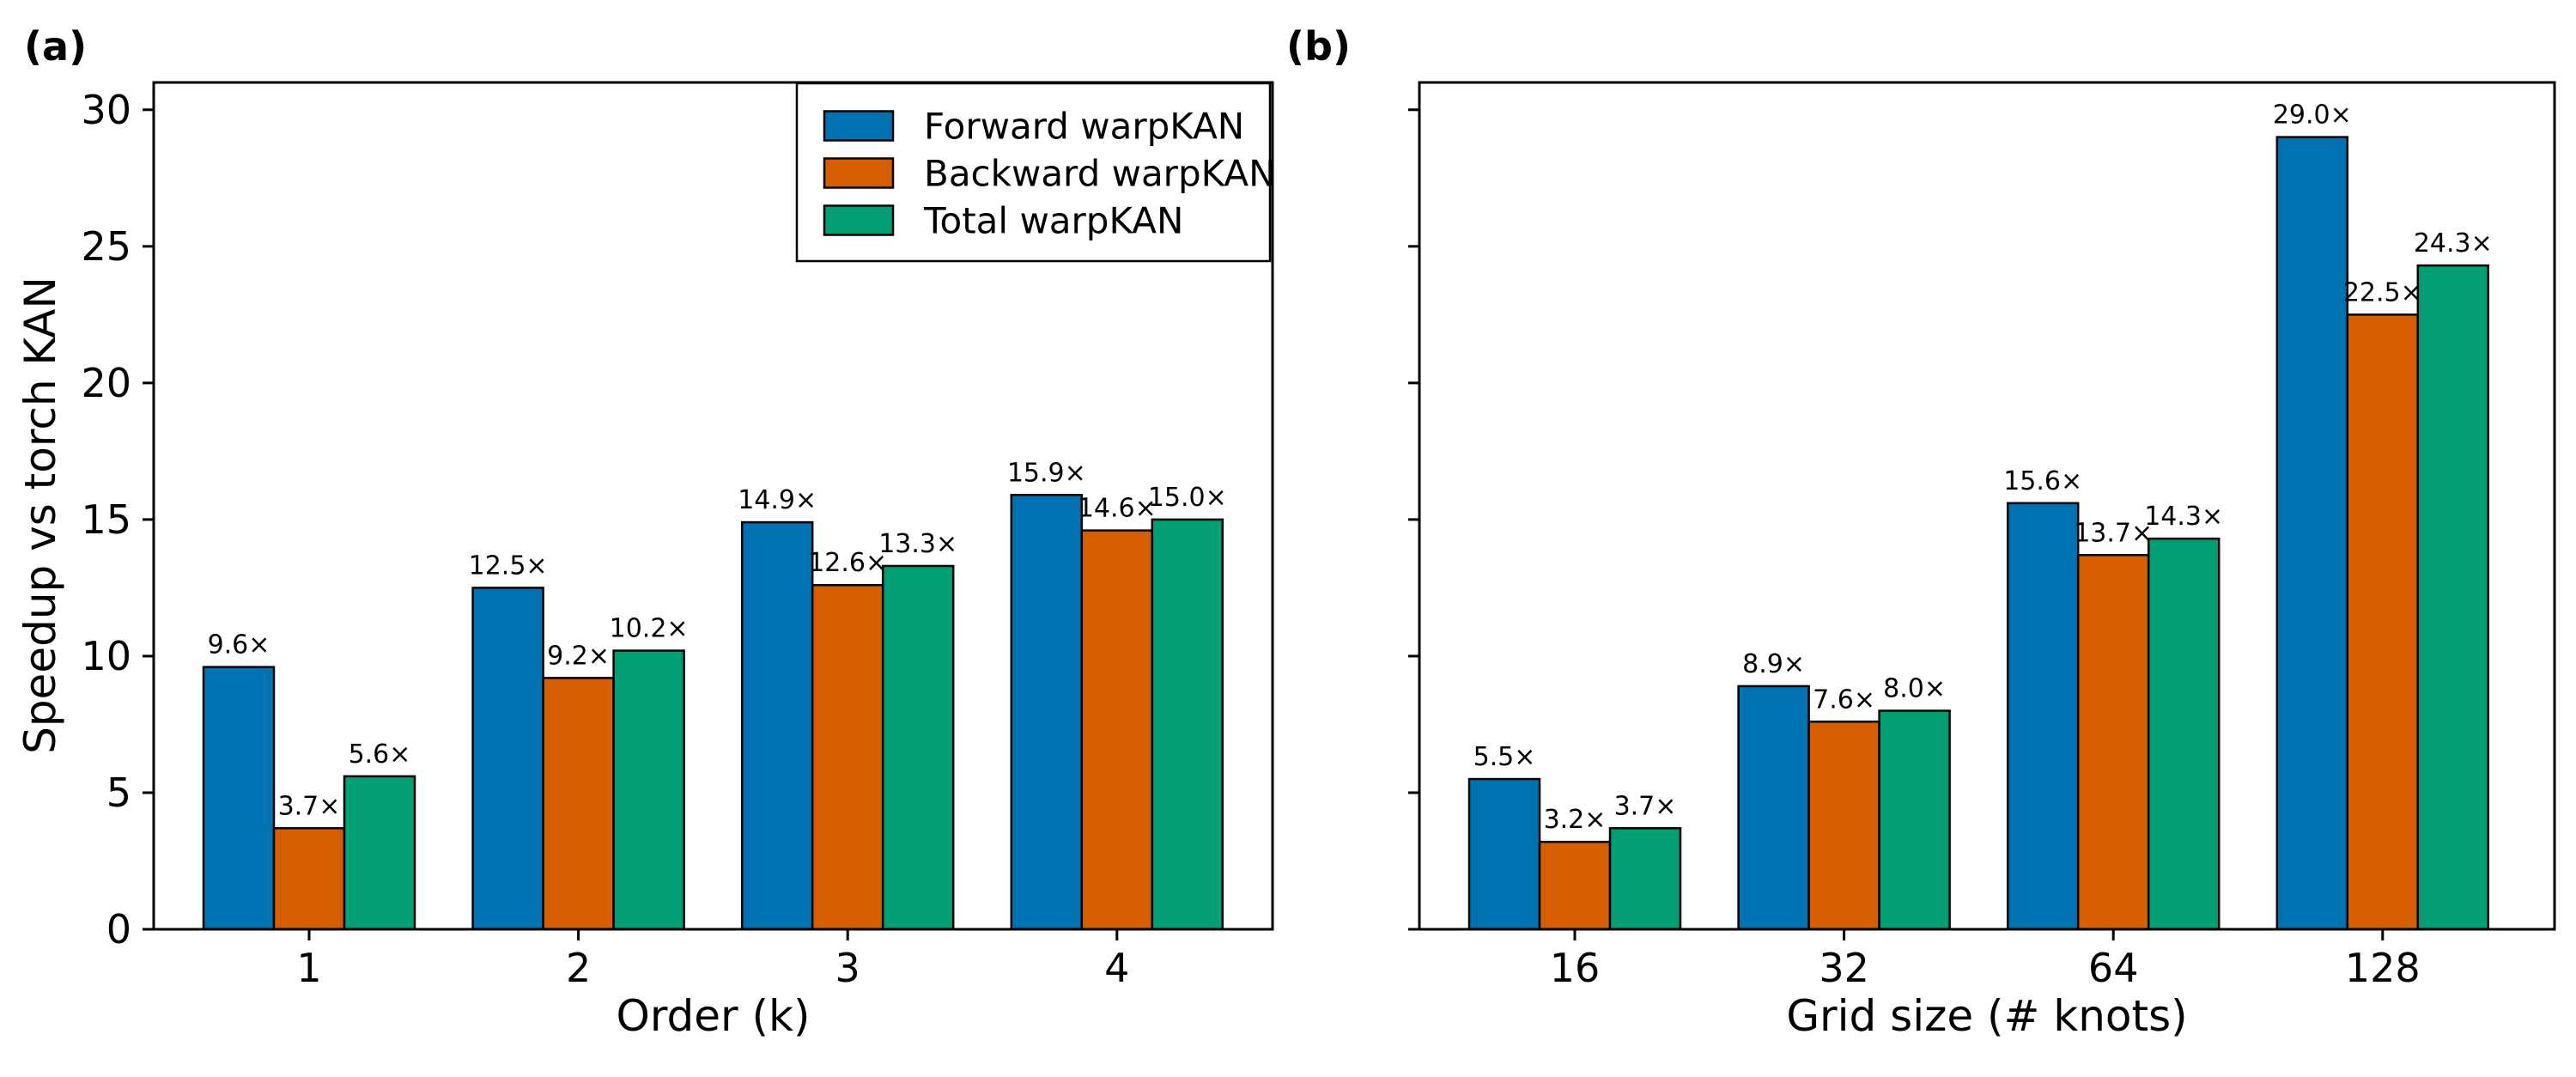 The width and height of the screenshot is (2576, 1077). I want to click on legend-label-backward: Backward warpKAN, so click(1100, 174).